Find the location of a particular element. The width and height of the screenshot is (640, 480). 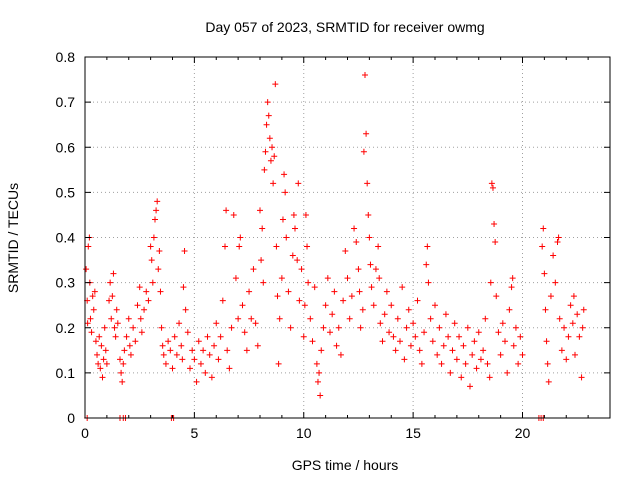

x-tick-label: 0 is located at coordinates (85, 433).